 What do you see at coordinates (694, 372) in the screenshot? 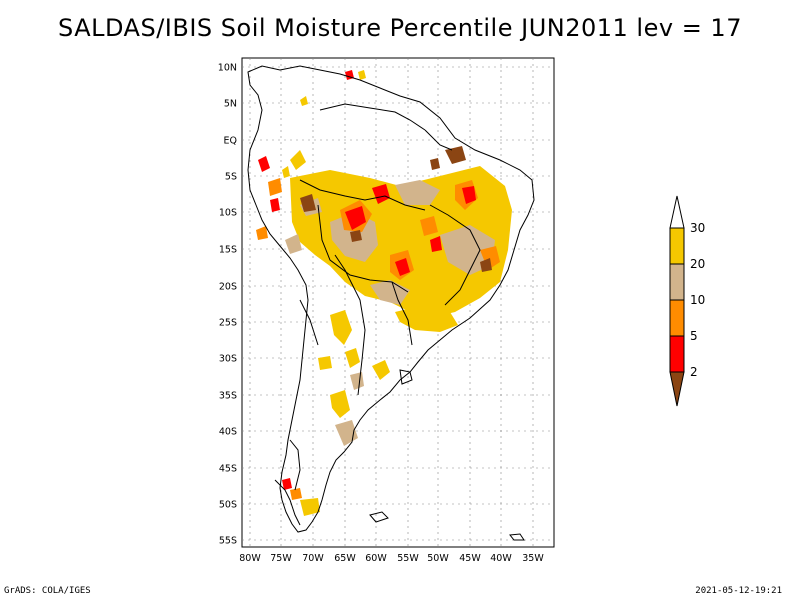
I see `legend-label: 2` at bounding box center [694, 372].